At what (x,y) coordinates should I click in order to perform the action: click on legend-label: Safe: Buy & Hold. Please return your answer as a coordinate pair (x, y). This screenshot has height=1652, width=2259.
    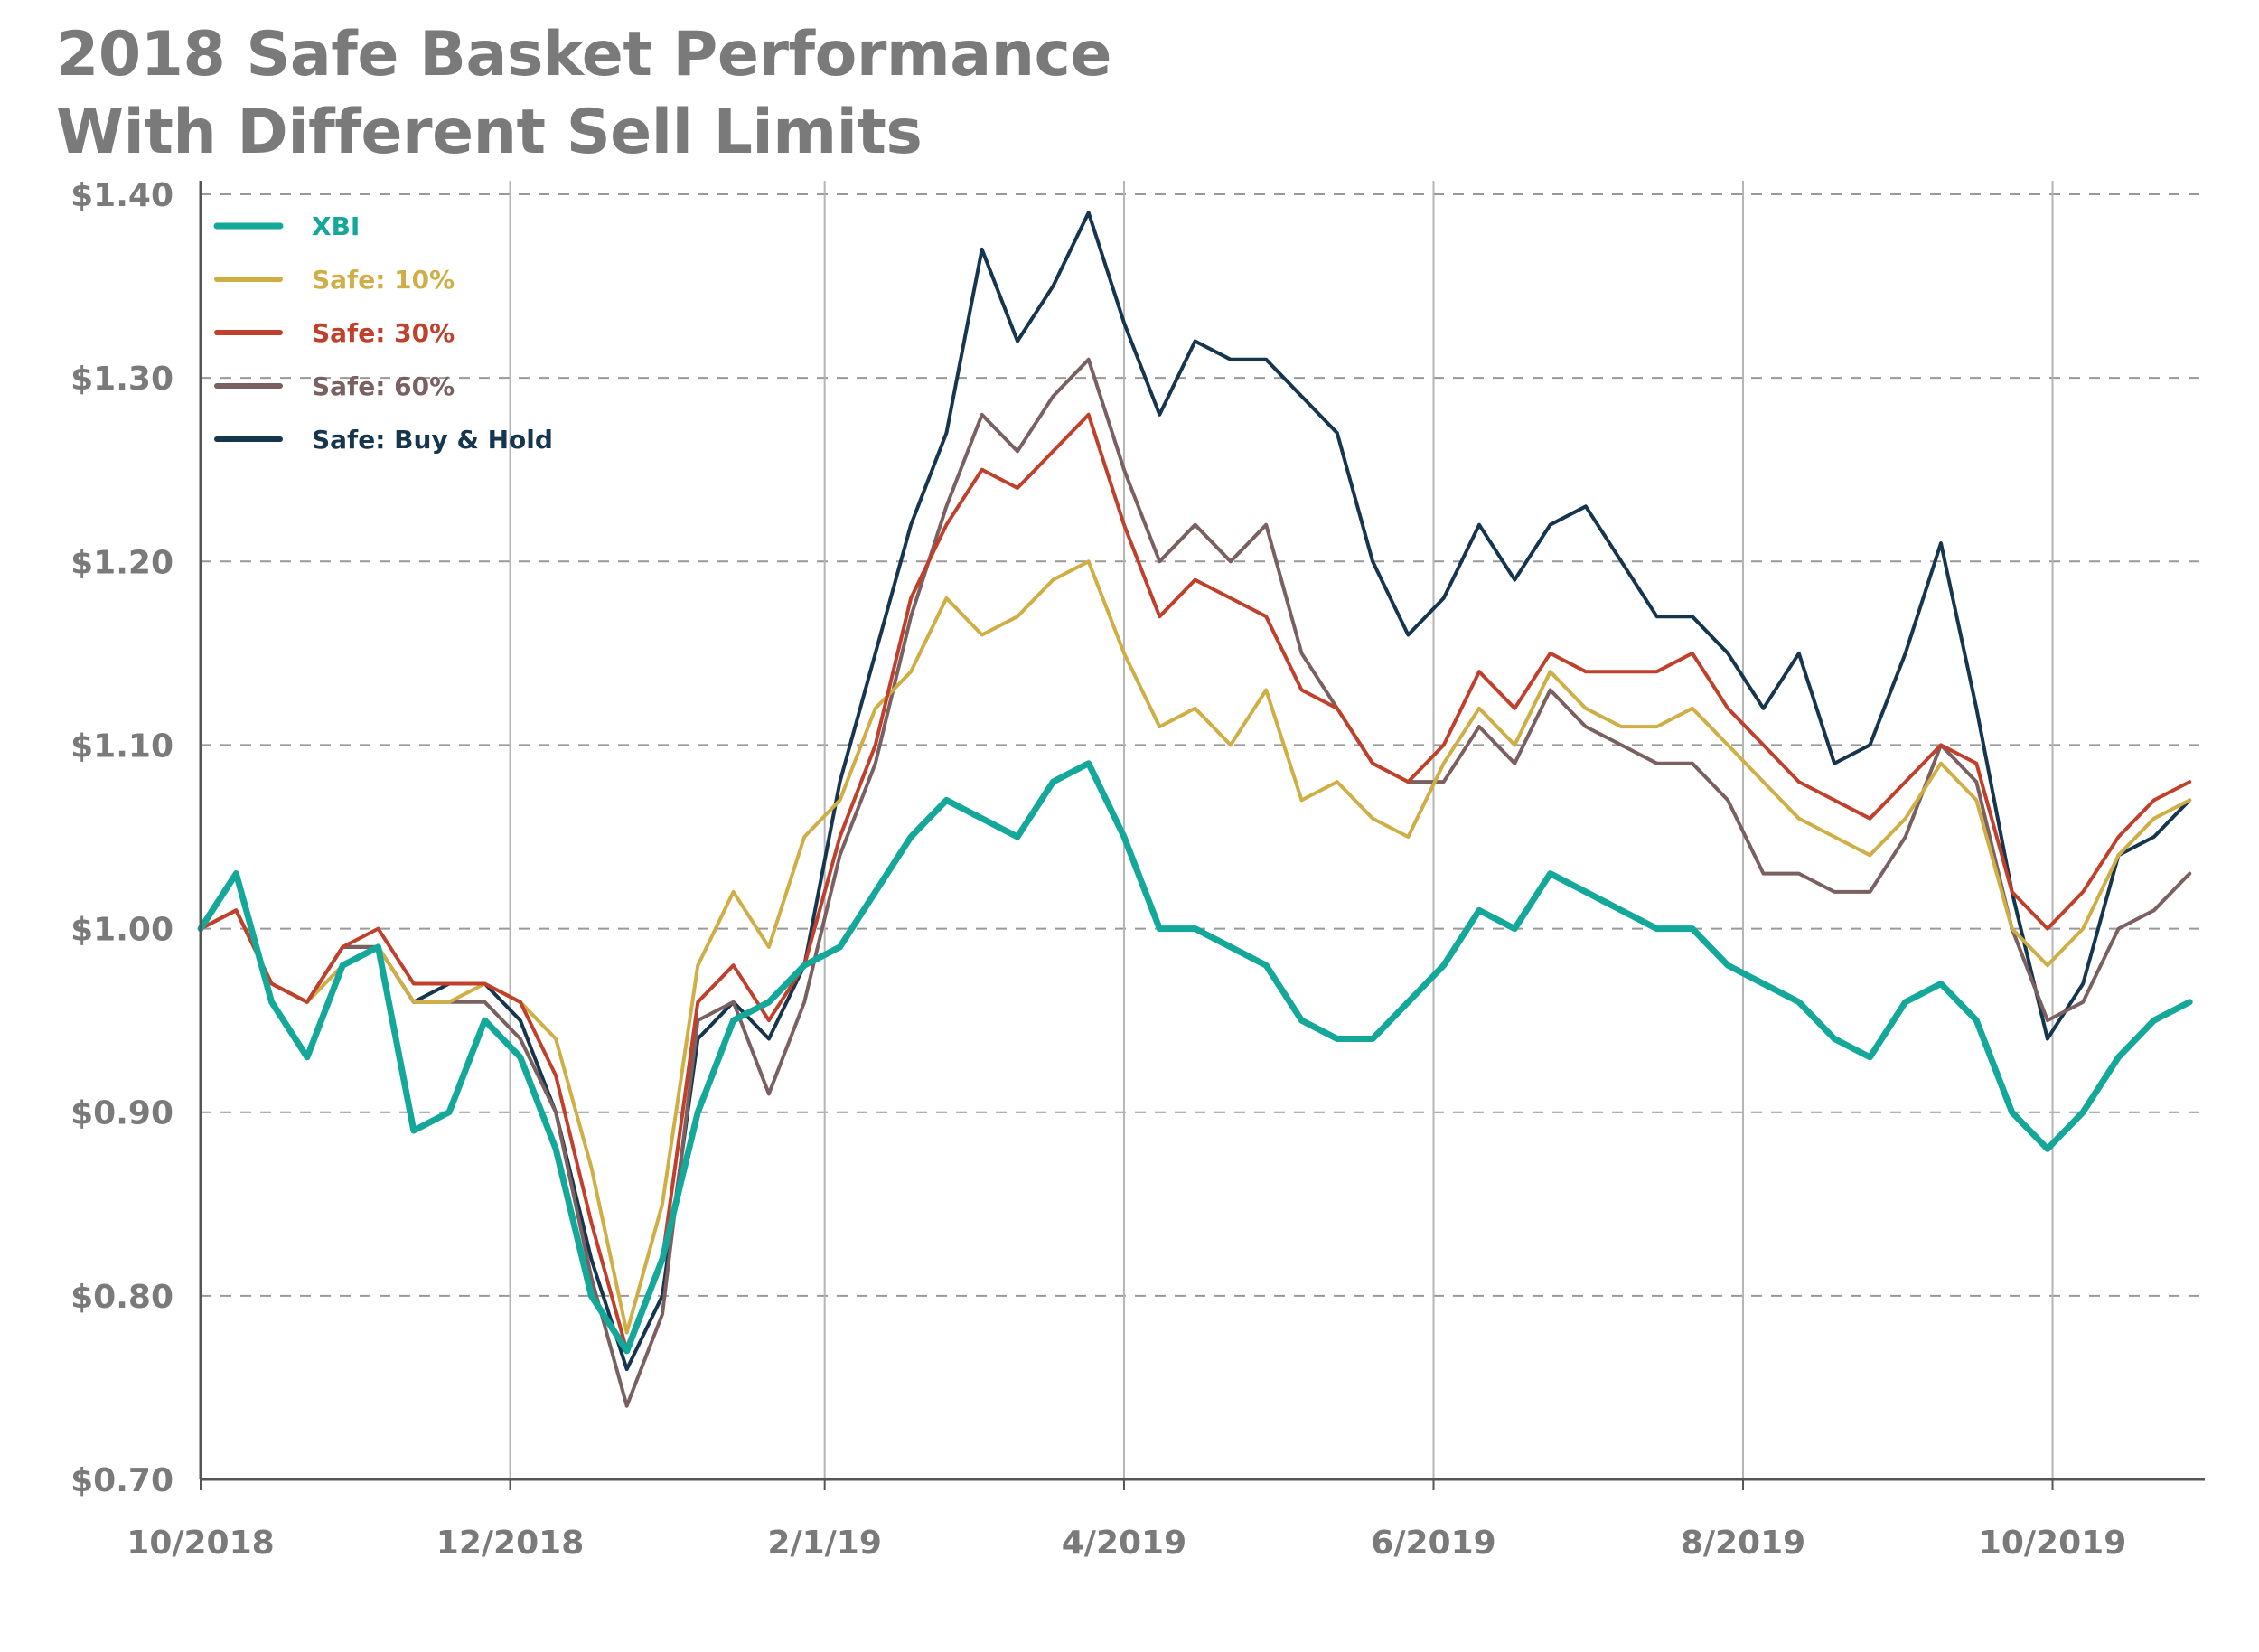
    Looking at the image, I should click on (432, 440).